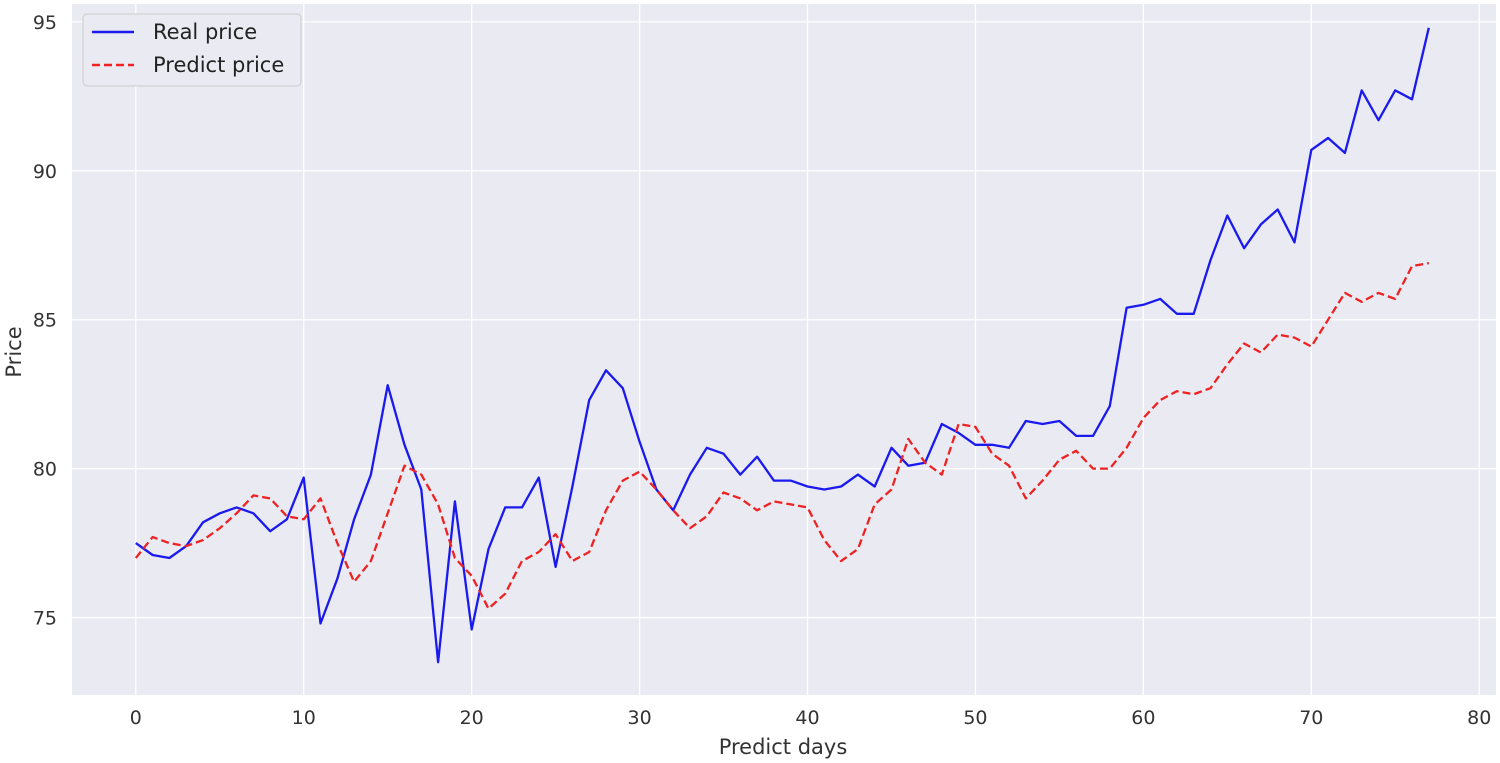  Describe the element at coordinates (205, 32) in the screenshot. I see `legend-label-real-price: Real price` at that location.